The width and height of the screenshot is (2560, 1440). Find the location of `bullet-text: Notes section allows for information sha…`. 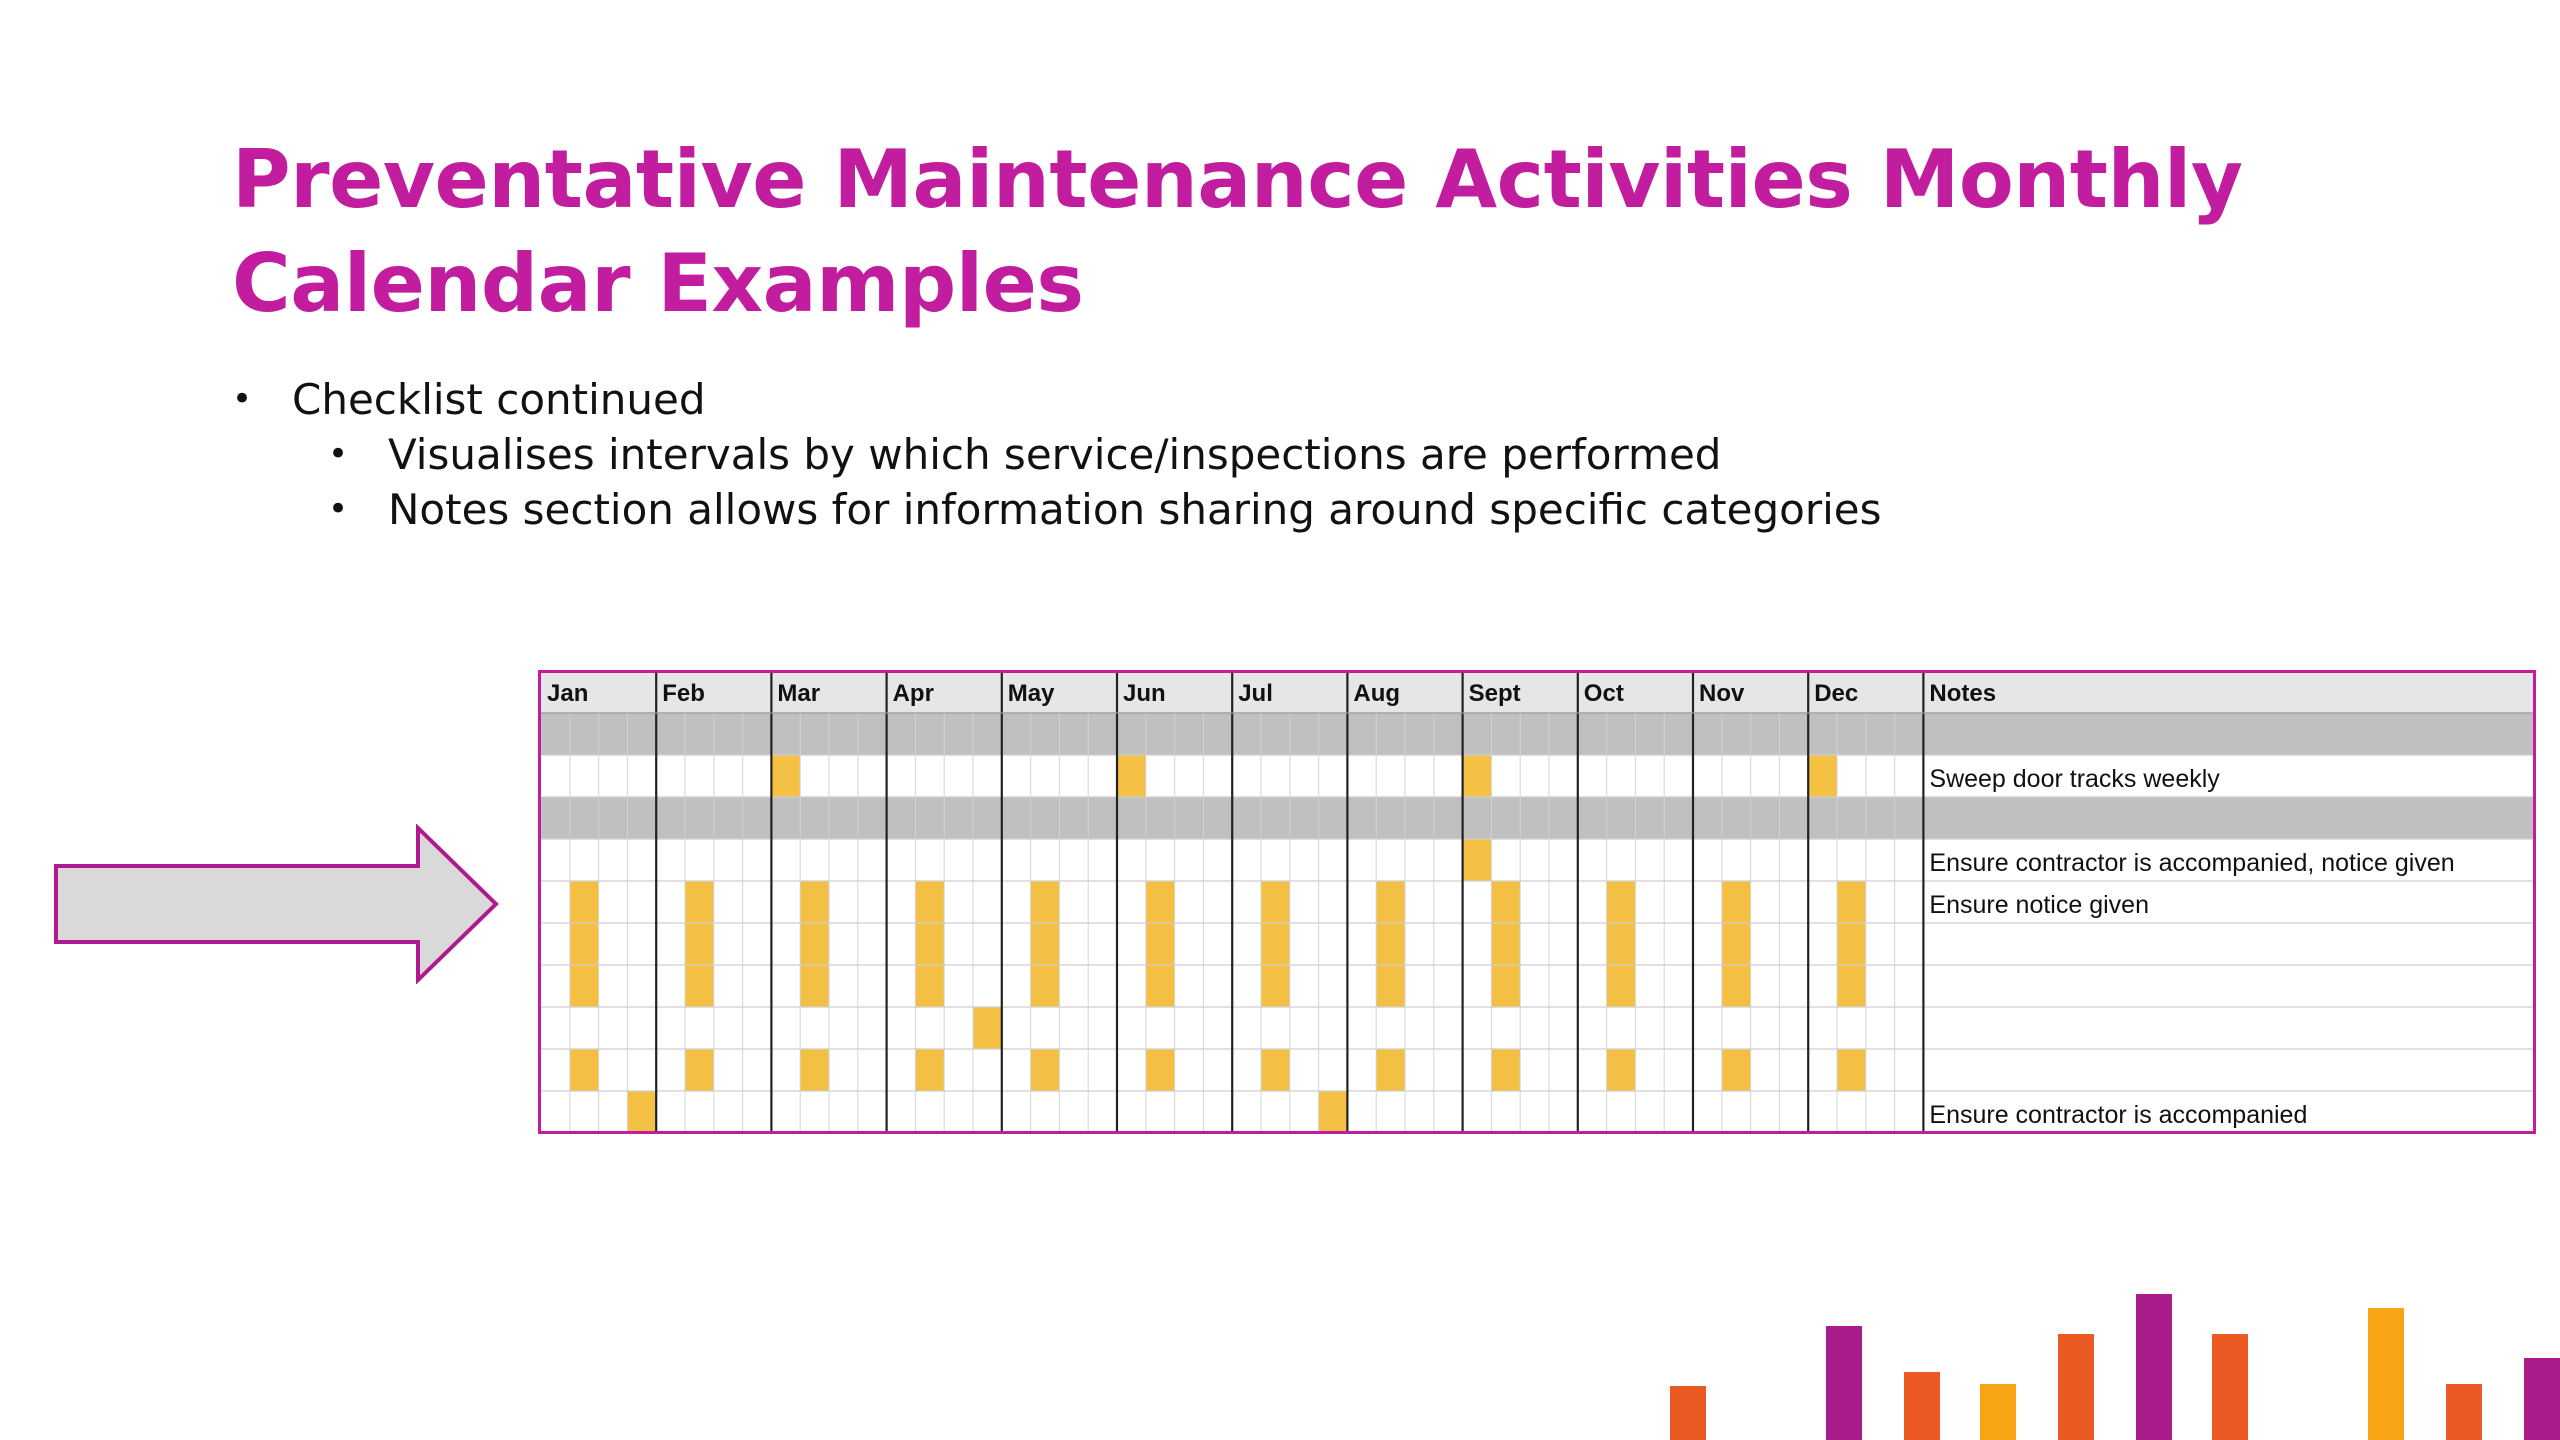

bullet-text: Notes section allows for information sha… is located at coordinates (1135, 509).